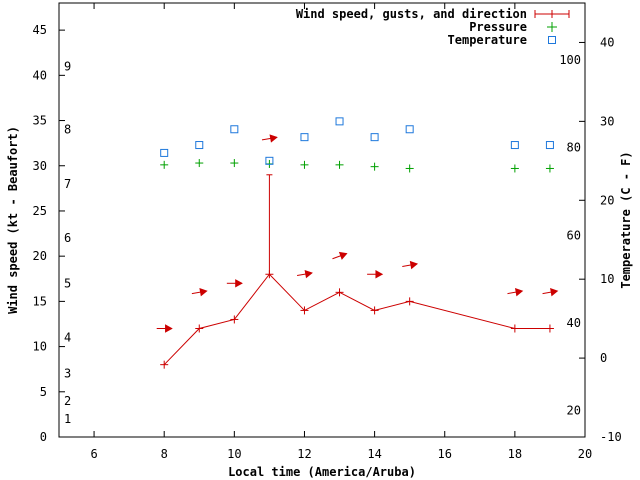  I want to click on beaufort-tick-label: 6, so click(67, 238).